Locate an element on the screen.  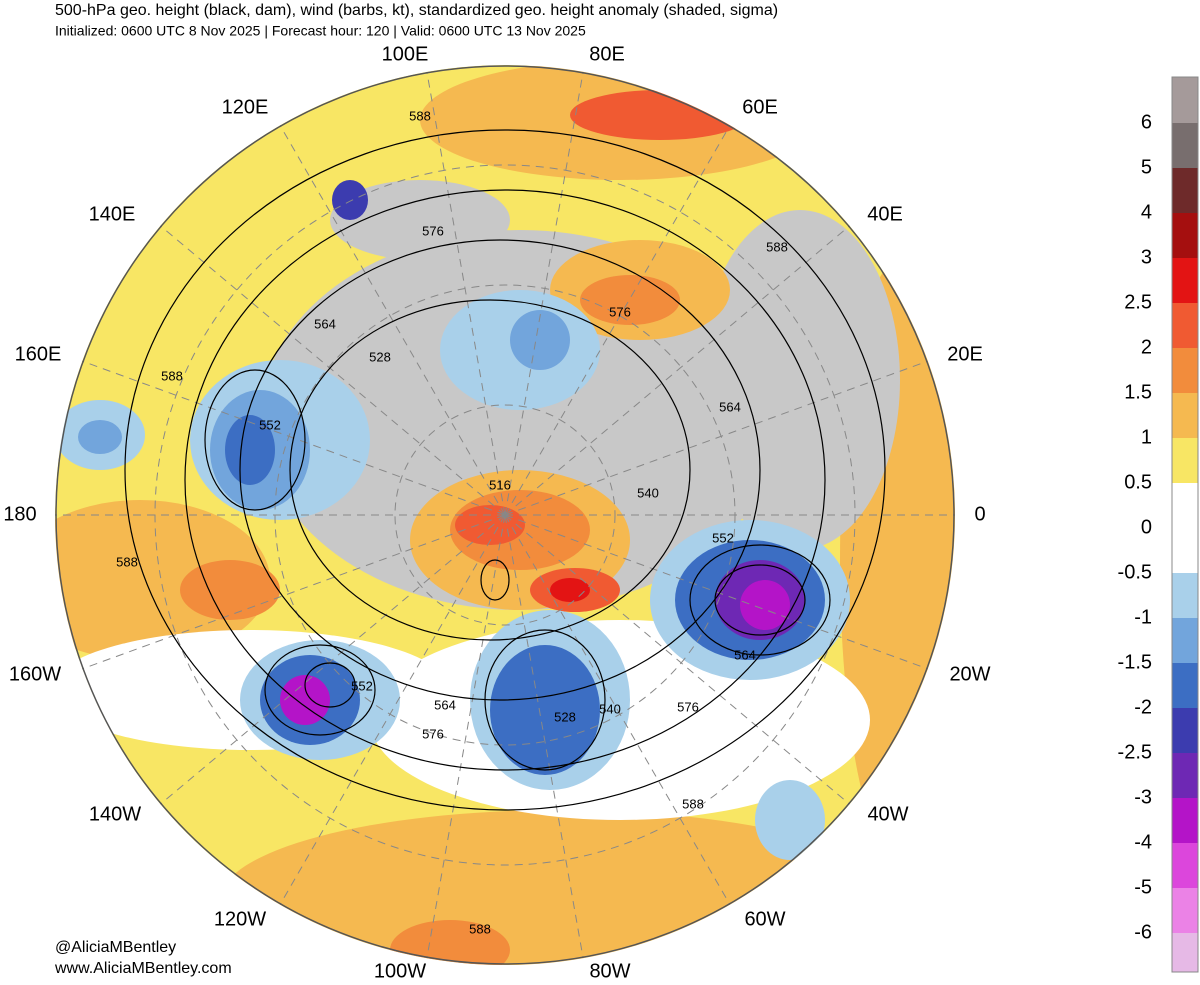
colorbar-label: 6 is located at coordinates (1146, 122).